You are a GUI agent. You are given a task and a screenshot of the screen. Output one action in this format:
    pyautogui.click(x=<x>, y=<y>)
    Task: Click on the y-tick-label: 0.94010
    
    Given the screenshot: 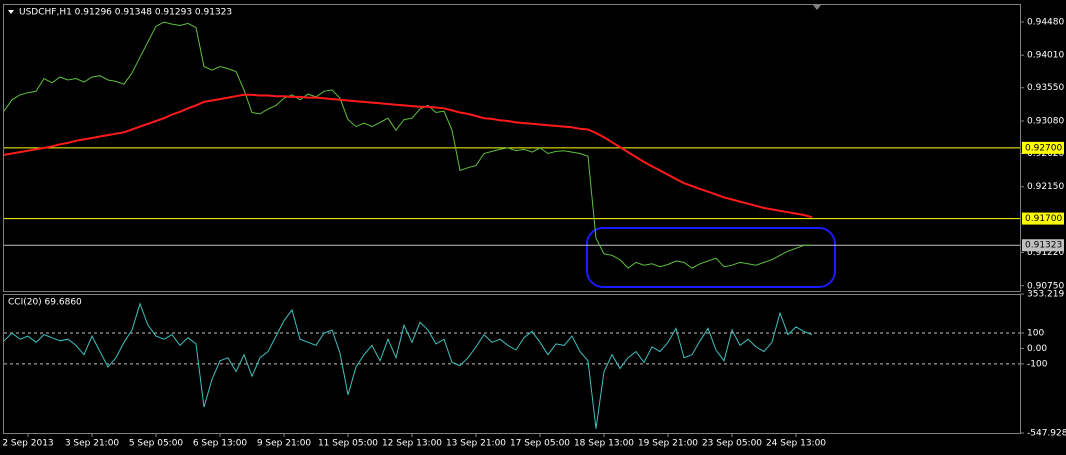 What is the action you would take?
    pyautogui.click(x=1045, y=56)
    